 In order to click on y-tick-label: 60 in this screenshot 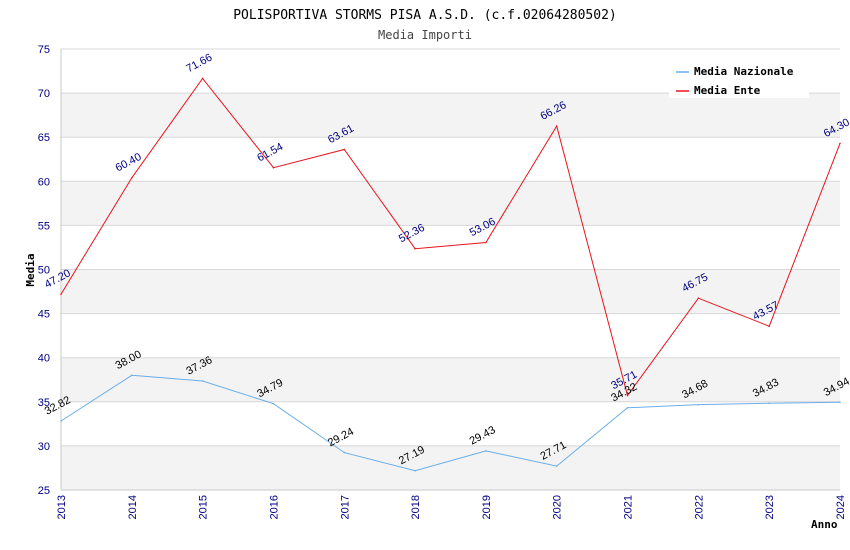, I will do `click(44, 182)`.